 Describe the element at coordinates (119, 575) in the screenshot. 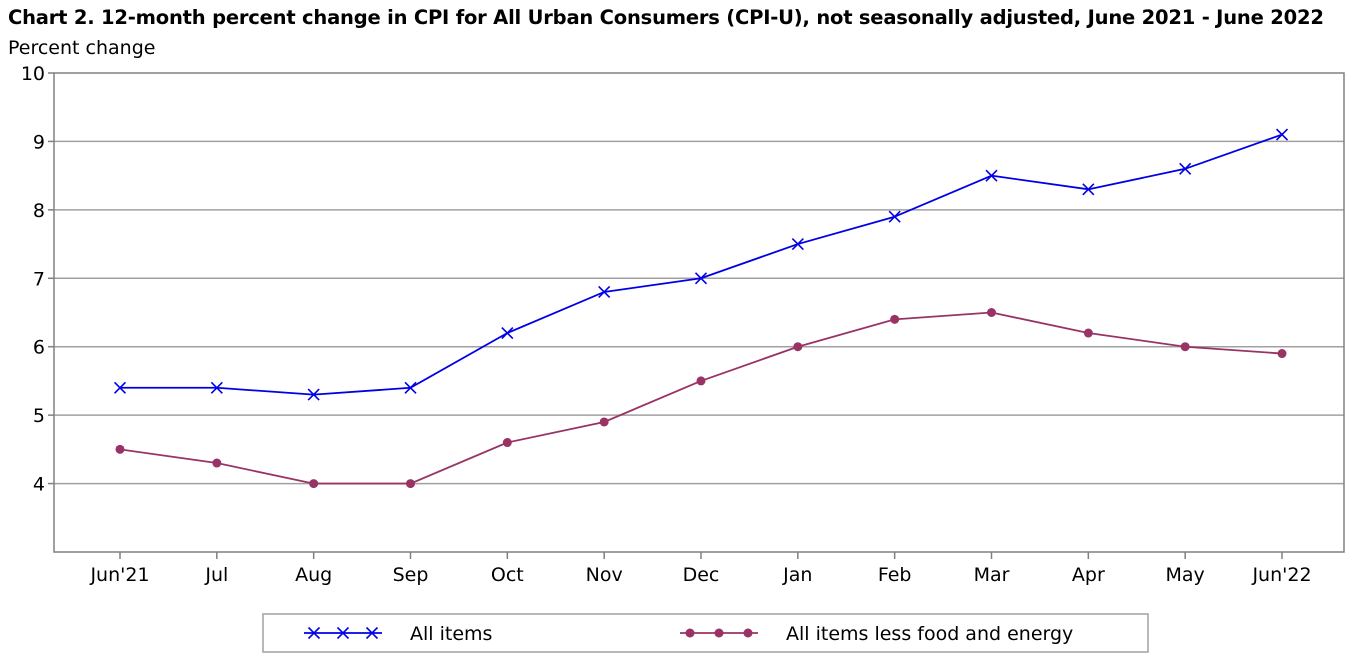

I see `x-tick-label: Jun'21` at that location.